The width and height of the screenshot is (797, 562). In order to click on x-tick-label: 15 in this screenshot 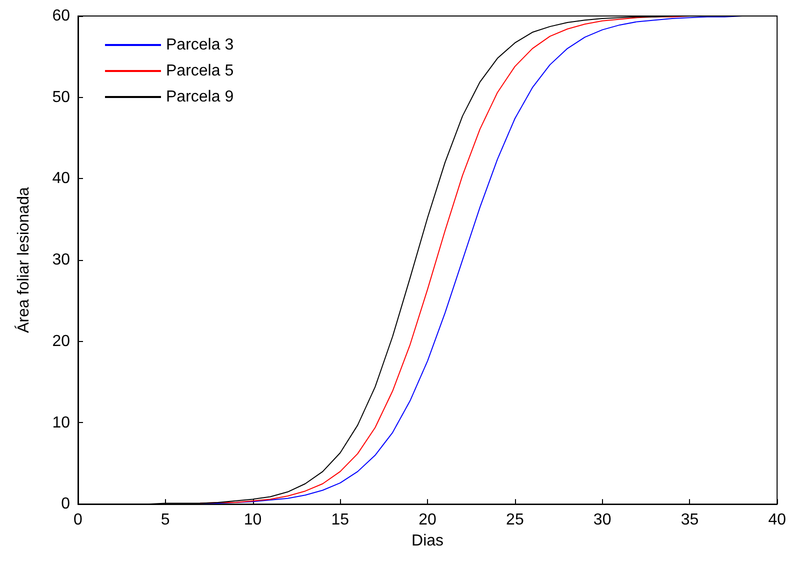, I will do `click(340, 520)`.